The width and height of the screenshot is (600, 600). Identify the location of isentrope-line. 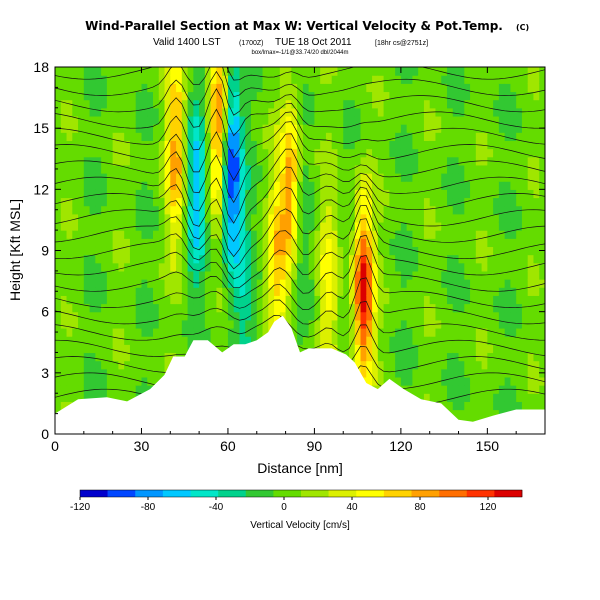
(300, 282).